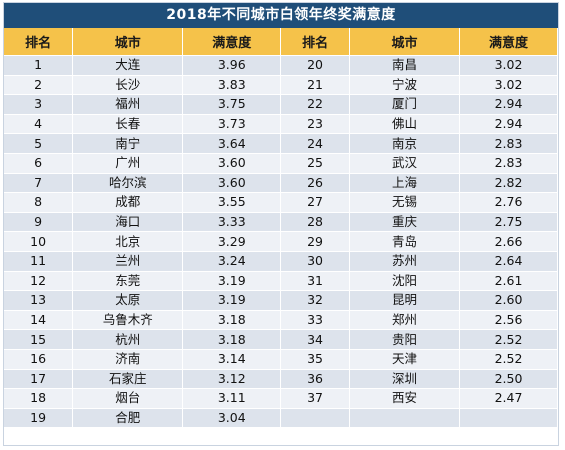 This screenshot has height=450, width=565. I want to click on left-score-cell: 3.55, so click(232, 202).